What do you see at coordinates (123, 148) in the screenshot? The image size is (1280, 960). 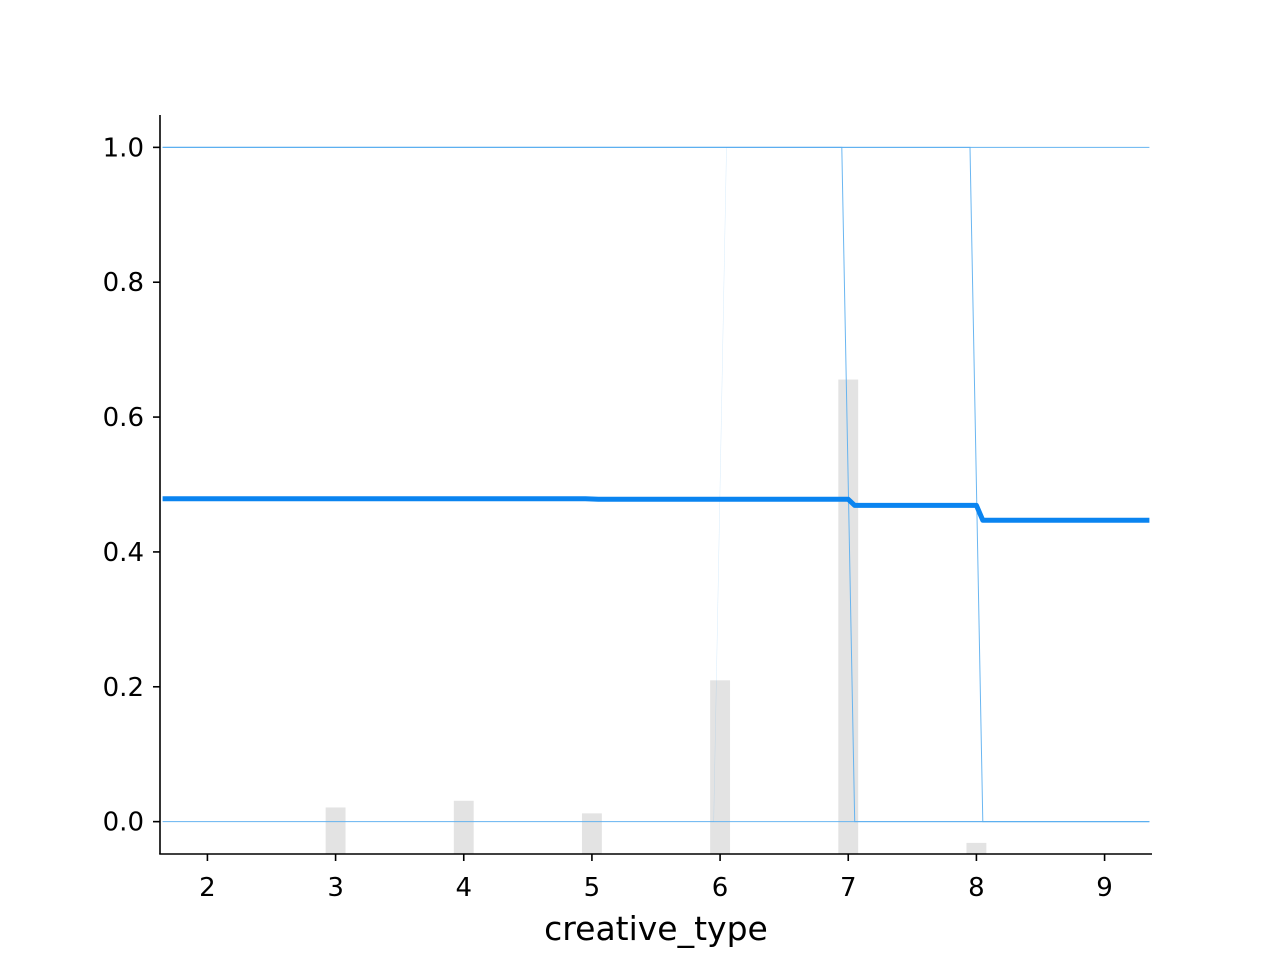 I see `y-tick-label: 1.0` at bounding box center [123, 148].